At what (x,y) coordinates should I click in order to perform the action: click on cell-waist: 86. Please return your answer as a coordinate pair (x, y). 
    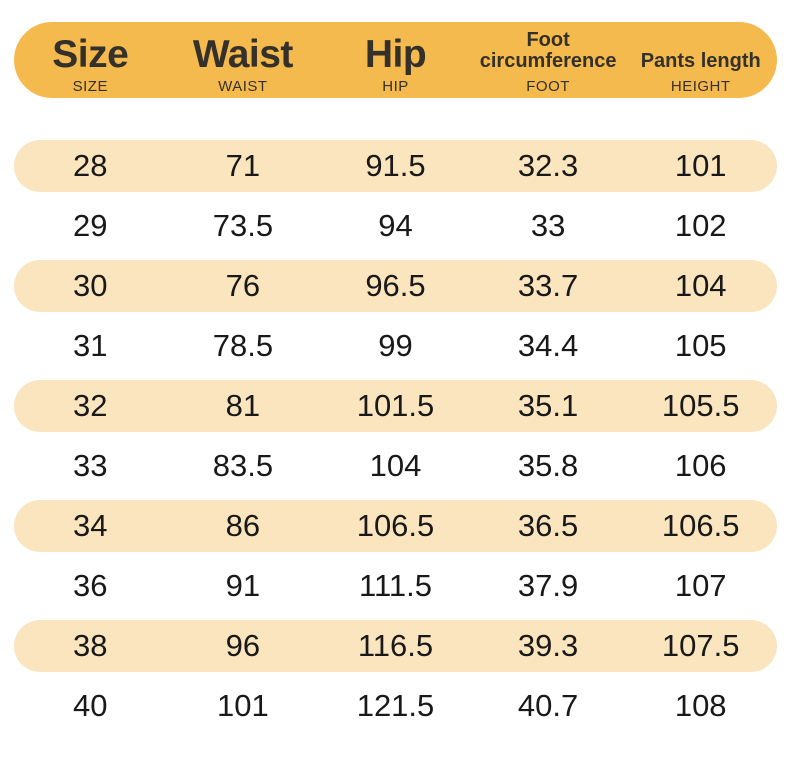
    Looking at the image, I should click on (243, 525).